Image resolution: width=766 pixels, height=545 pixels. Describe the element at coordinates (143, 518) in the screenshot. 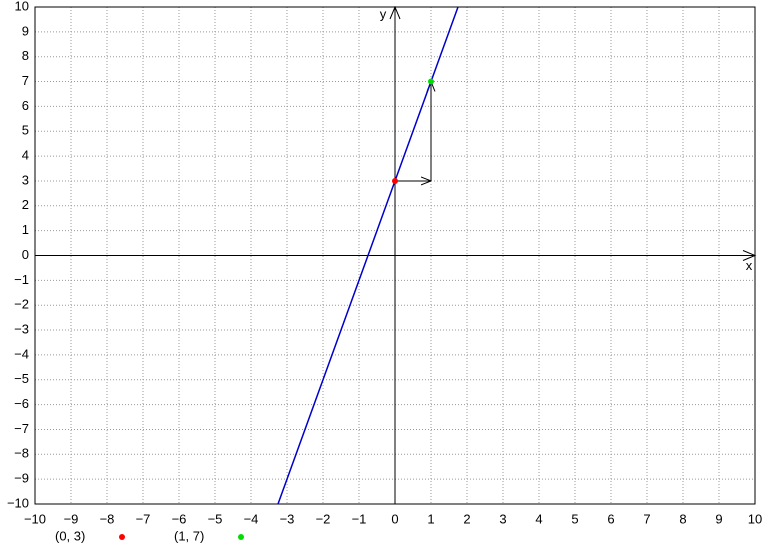

I see `x-tick-label: −7` at that location.